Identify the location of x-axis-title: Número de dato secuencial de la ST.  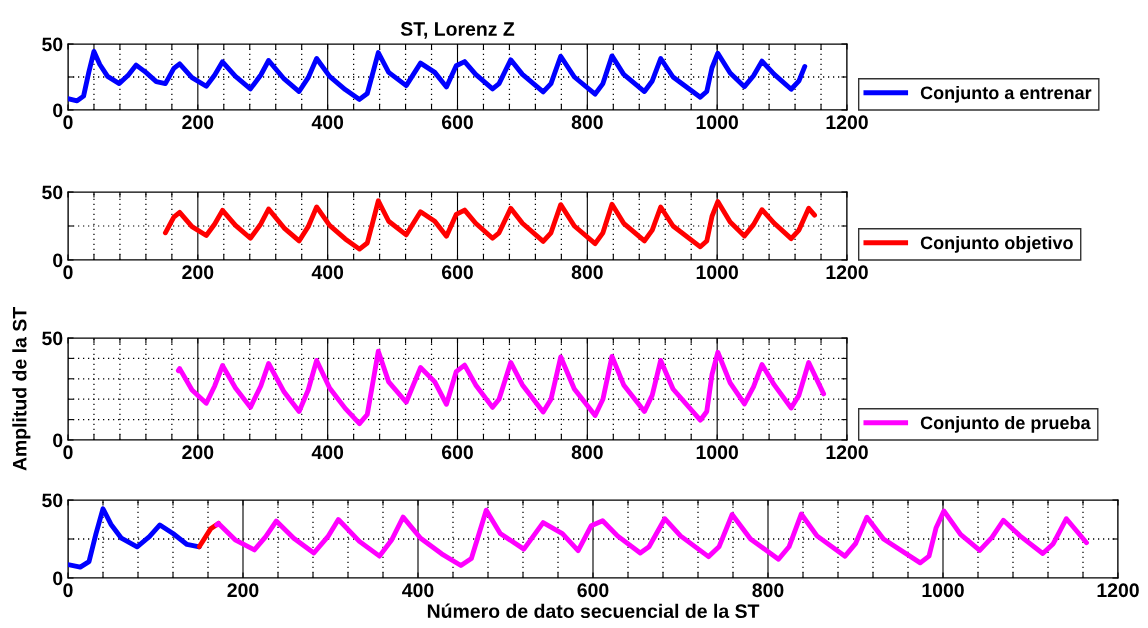
(593, 611).